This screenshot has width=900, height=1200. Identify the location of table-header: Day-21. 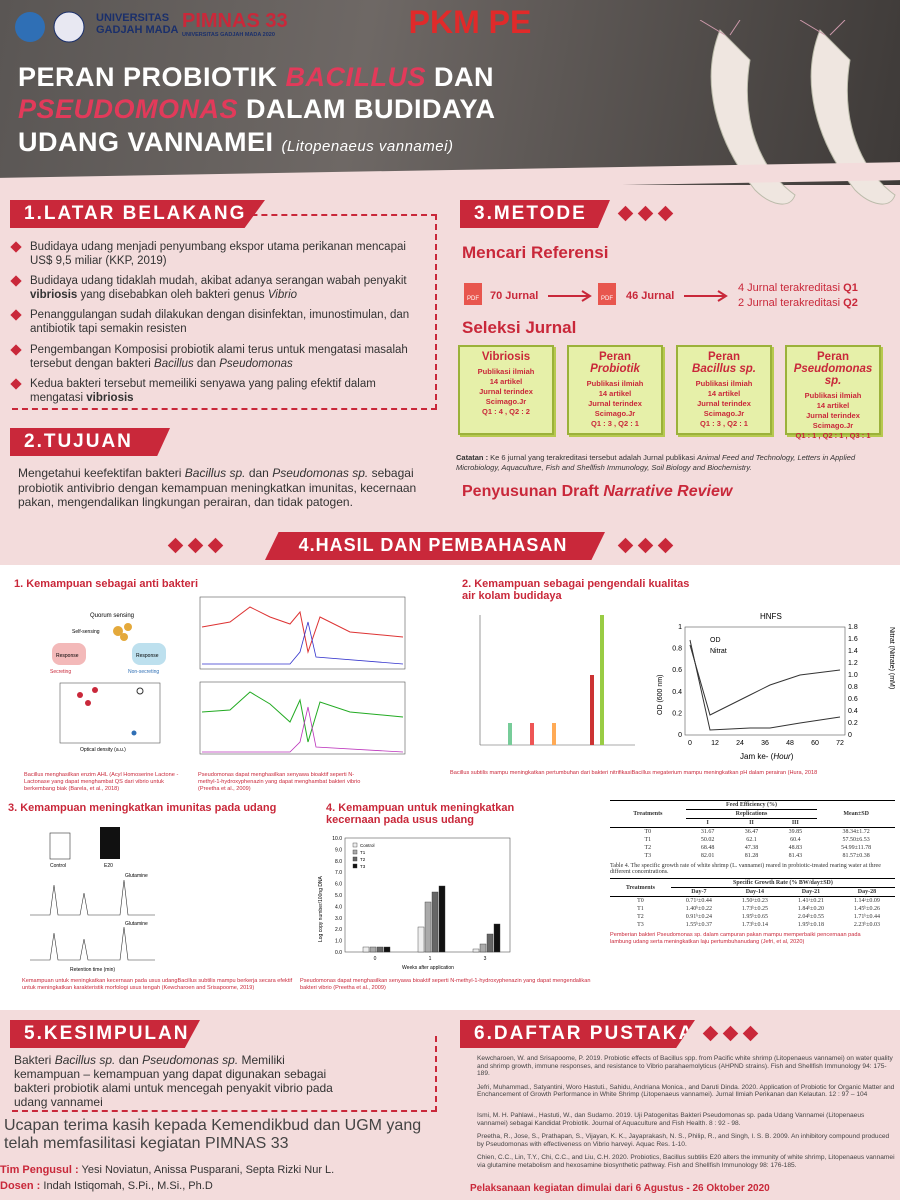
(810, 892).